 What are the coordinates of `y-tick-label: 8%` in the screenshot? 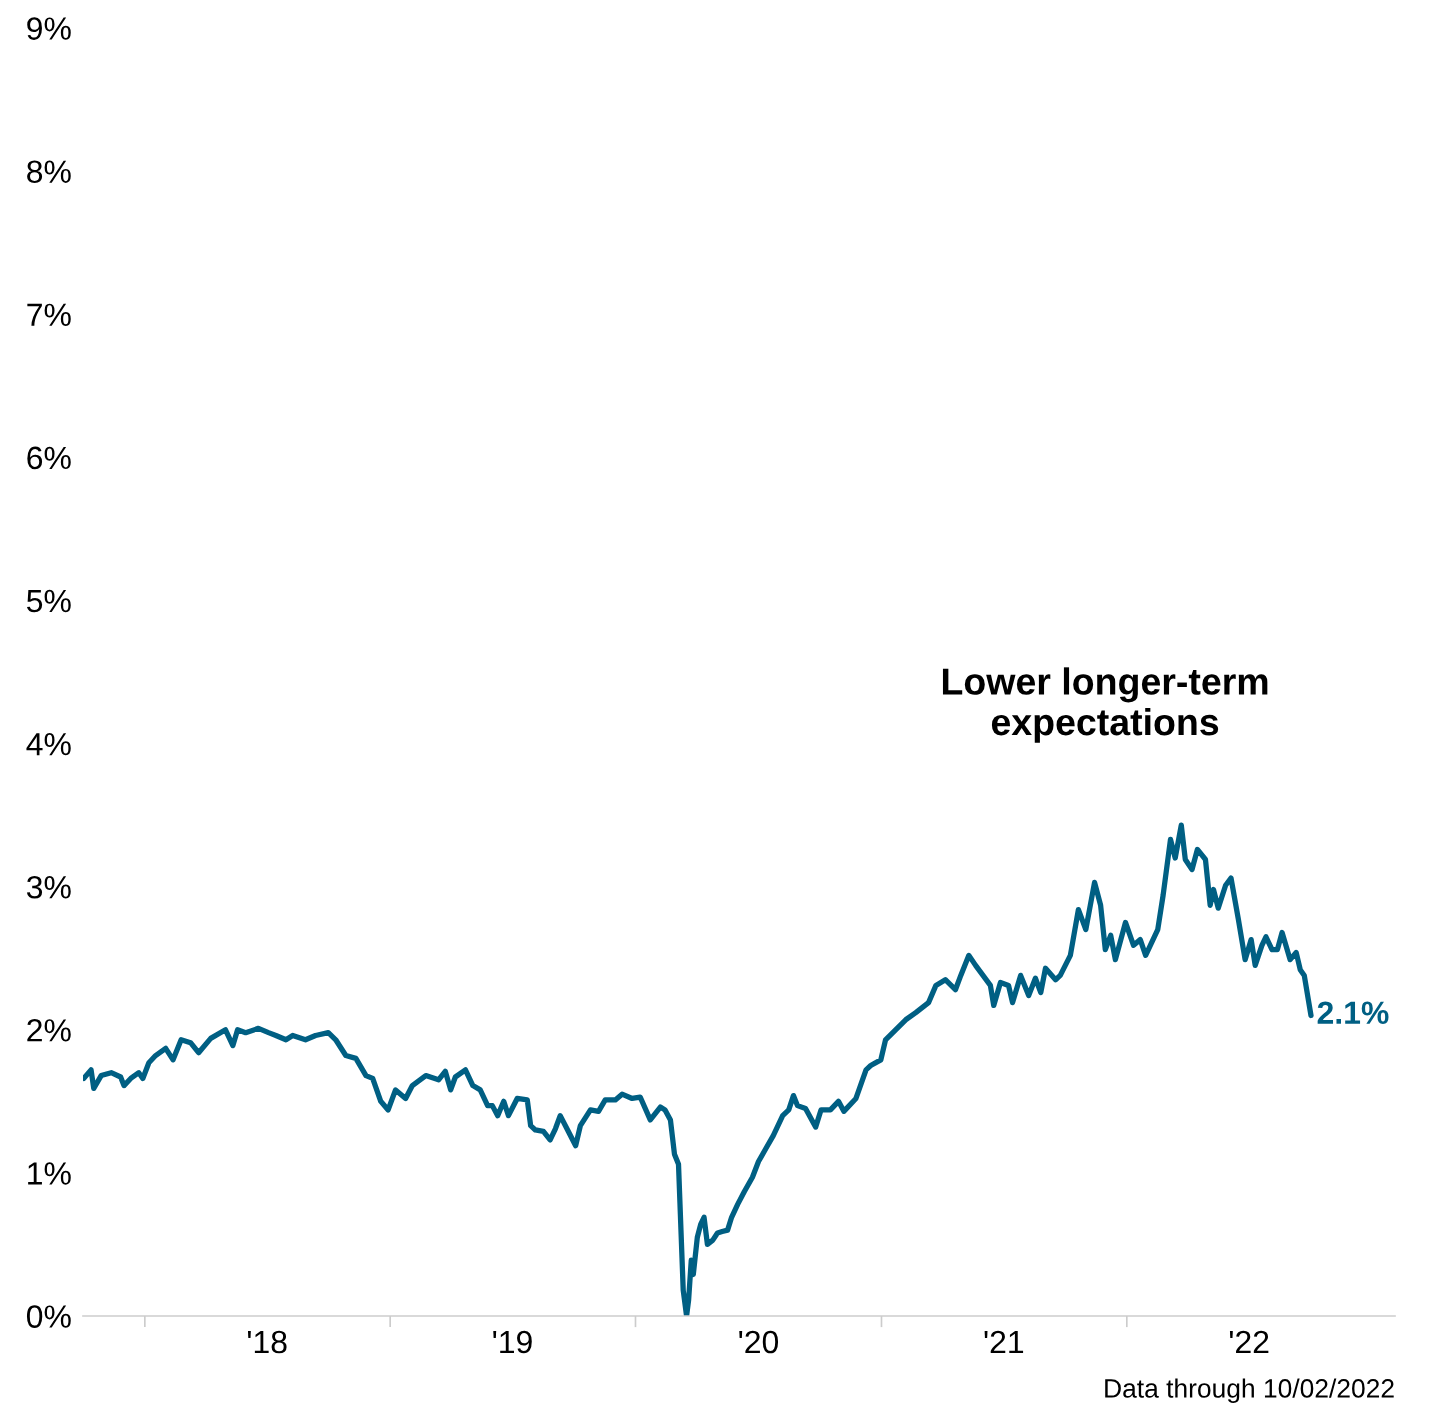 It's located at (49, 171).